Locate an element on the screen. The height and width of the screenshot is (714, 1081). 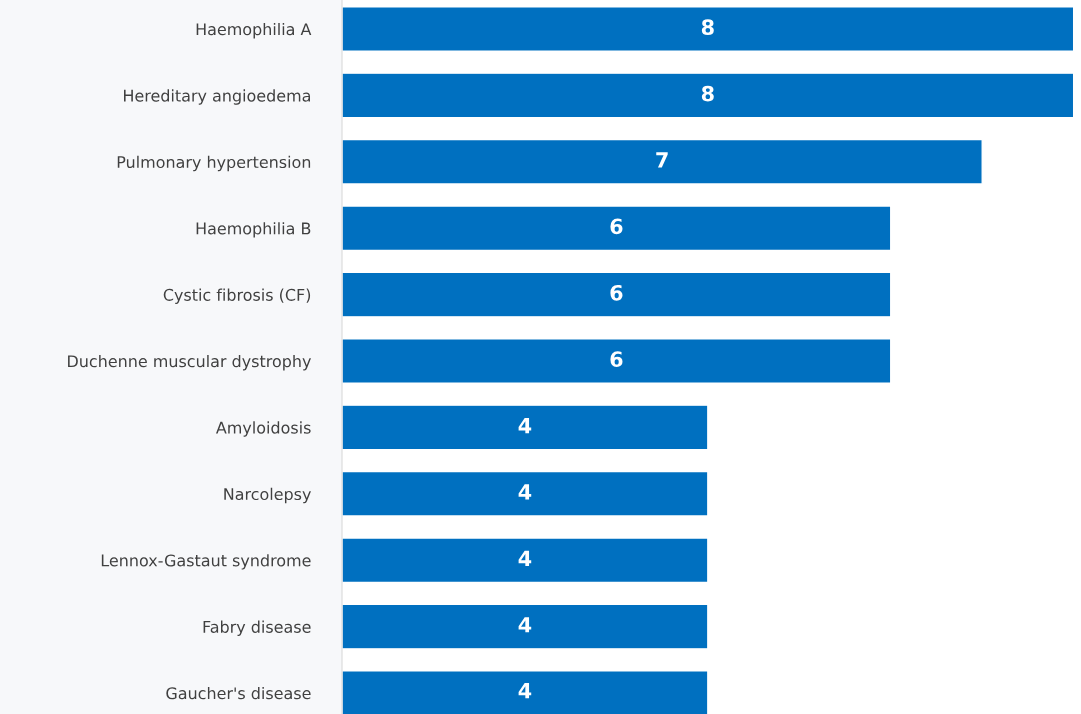
y-tick-label: Gaucher's disease is located at coordinates (238, 693).